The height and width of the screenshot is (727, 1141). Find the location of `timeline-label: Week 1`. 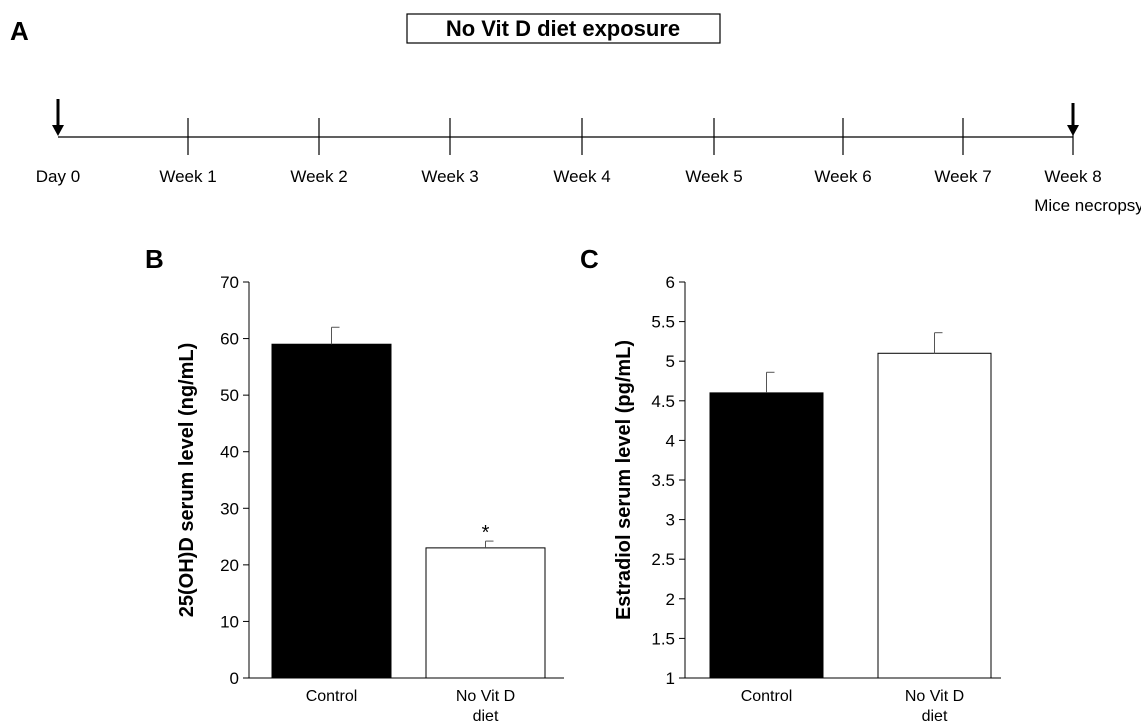

timeline-label: Week 1 is located at coordinates (187, 176).